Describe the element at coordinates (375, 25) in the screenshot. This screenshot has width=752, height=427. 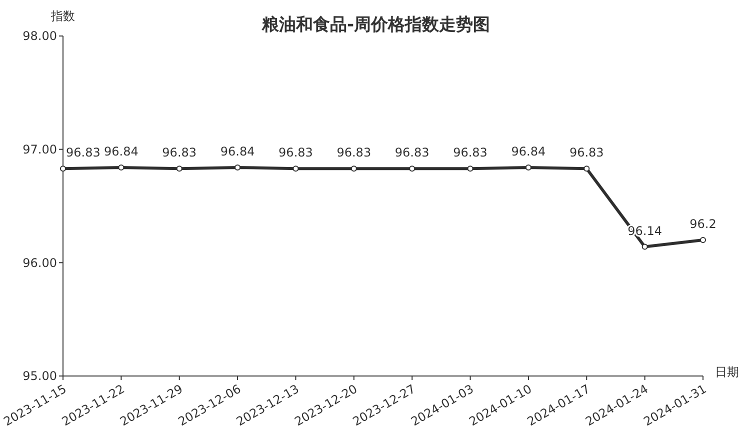
I see `chart-title: 粮油和食品-周价格指数走势图` at that location.